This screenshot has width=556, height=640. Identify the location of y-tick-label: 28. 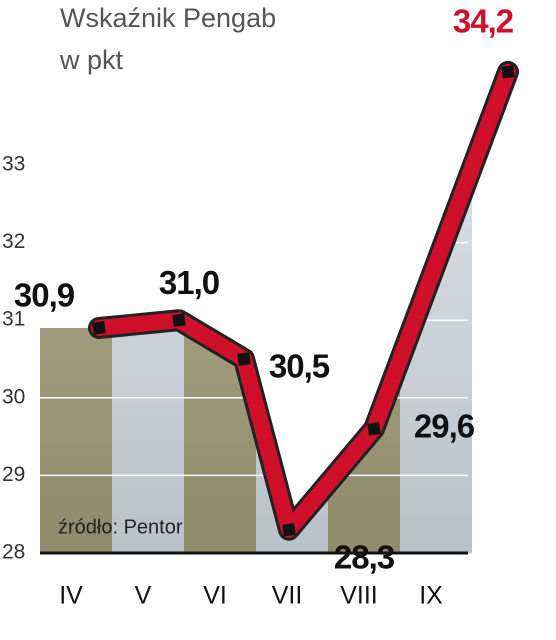
(13, 552).